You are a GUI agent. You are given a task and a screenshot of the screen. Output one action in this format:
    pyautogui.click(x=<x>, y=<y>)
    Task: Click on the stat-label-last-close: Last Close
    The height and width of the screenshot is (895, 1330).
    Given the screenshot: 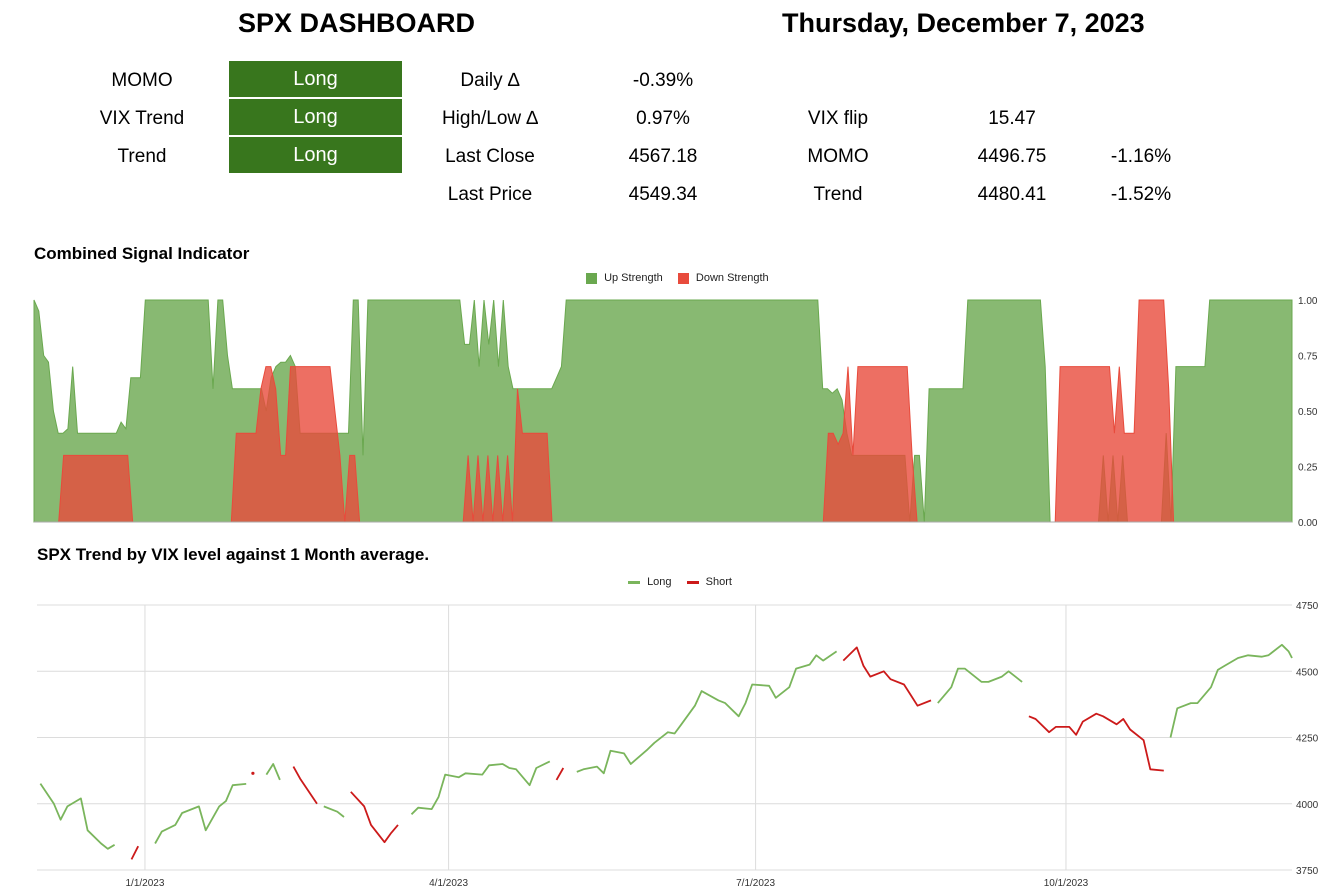 What is the action you would take?
    pyautogui.click(x=490, y=156)
    